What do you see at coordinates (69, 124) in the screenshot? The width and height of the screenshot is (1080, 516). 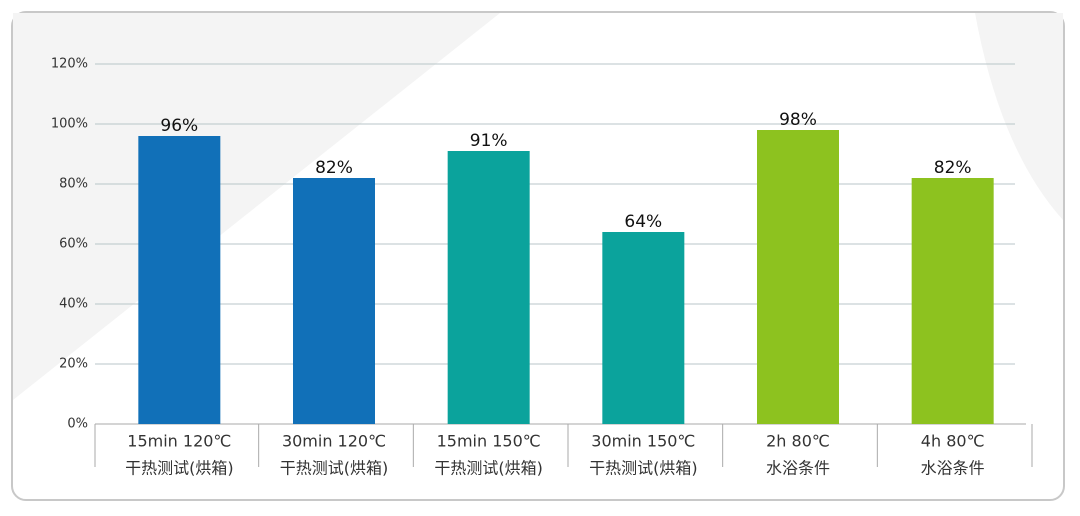 I see `y-tick-label: 100%` at bounding box center [69, 124].